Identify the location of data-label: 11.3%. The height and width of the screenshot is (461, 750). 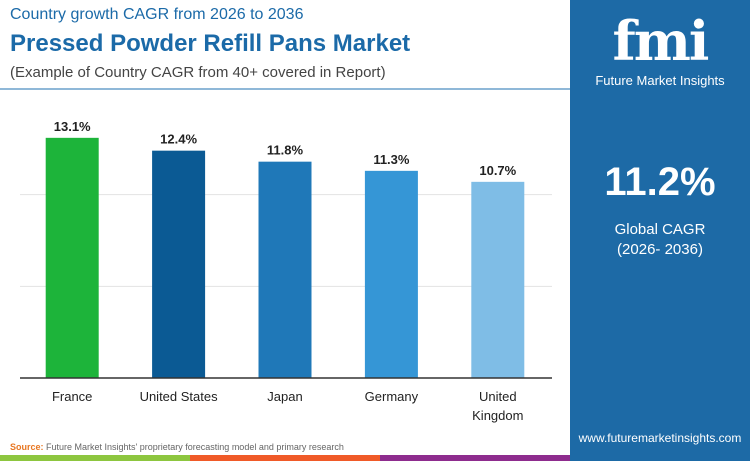
(391, 159).